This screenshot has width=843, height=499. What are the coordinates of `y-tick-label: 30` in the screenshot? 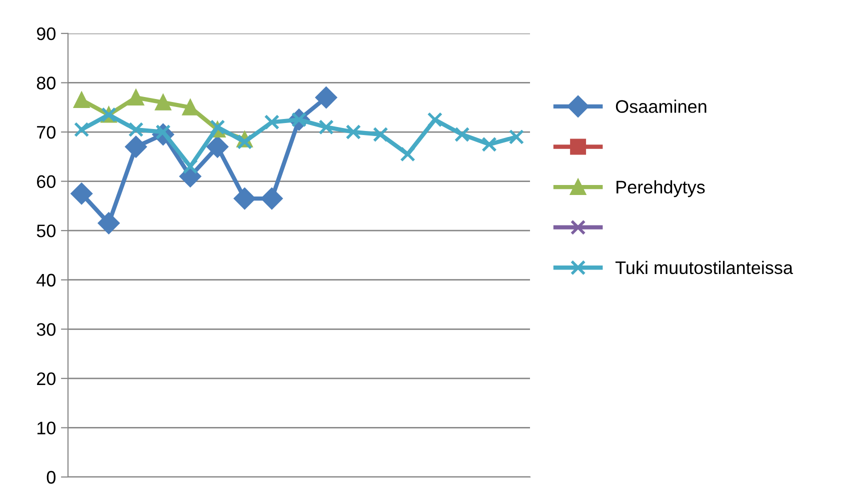 It's located at (46, 329).